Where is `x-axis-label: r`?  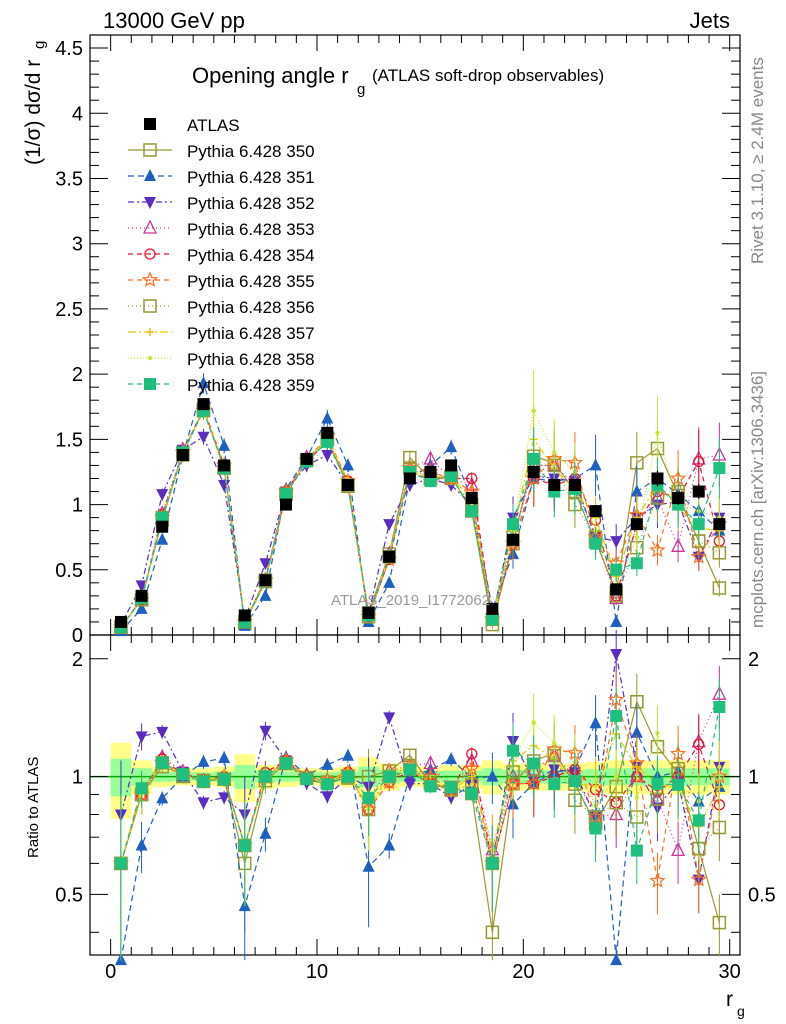 x-axis-label: r is located at coordinates (729, 999).